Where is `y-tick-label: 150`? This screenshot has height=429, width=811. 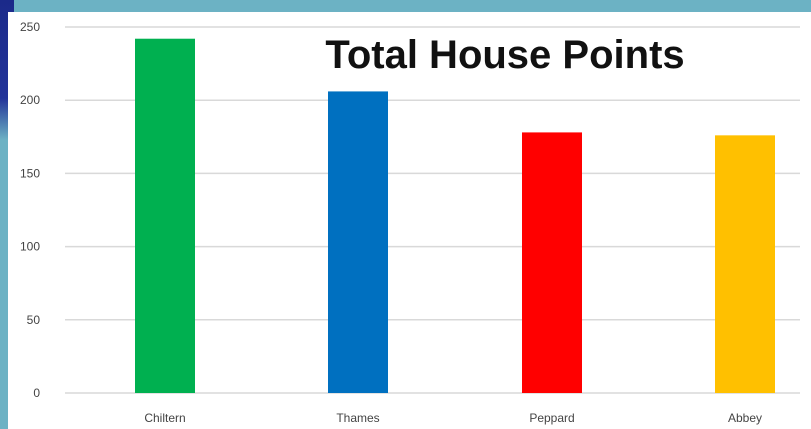
y-tick-label: 150 is located at coordinates (30, 173).